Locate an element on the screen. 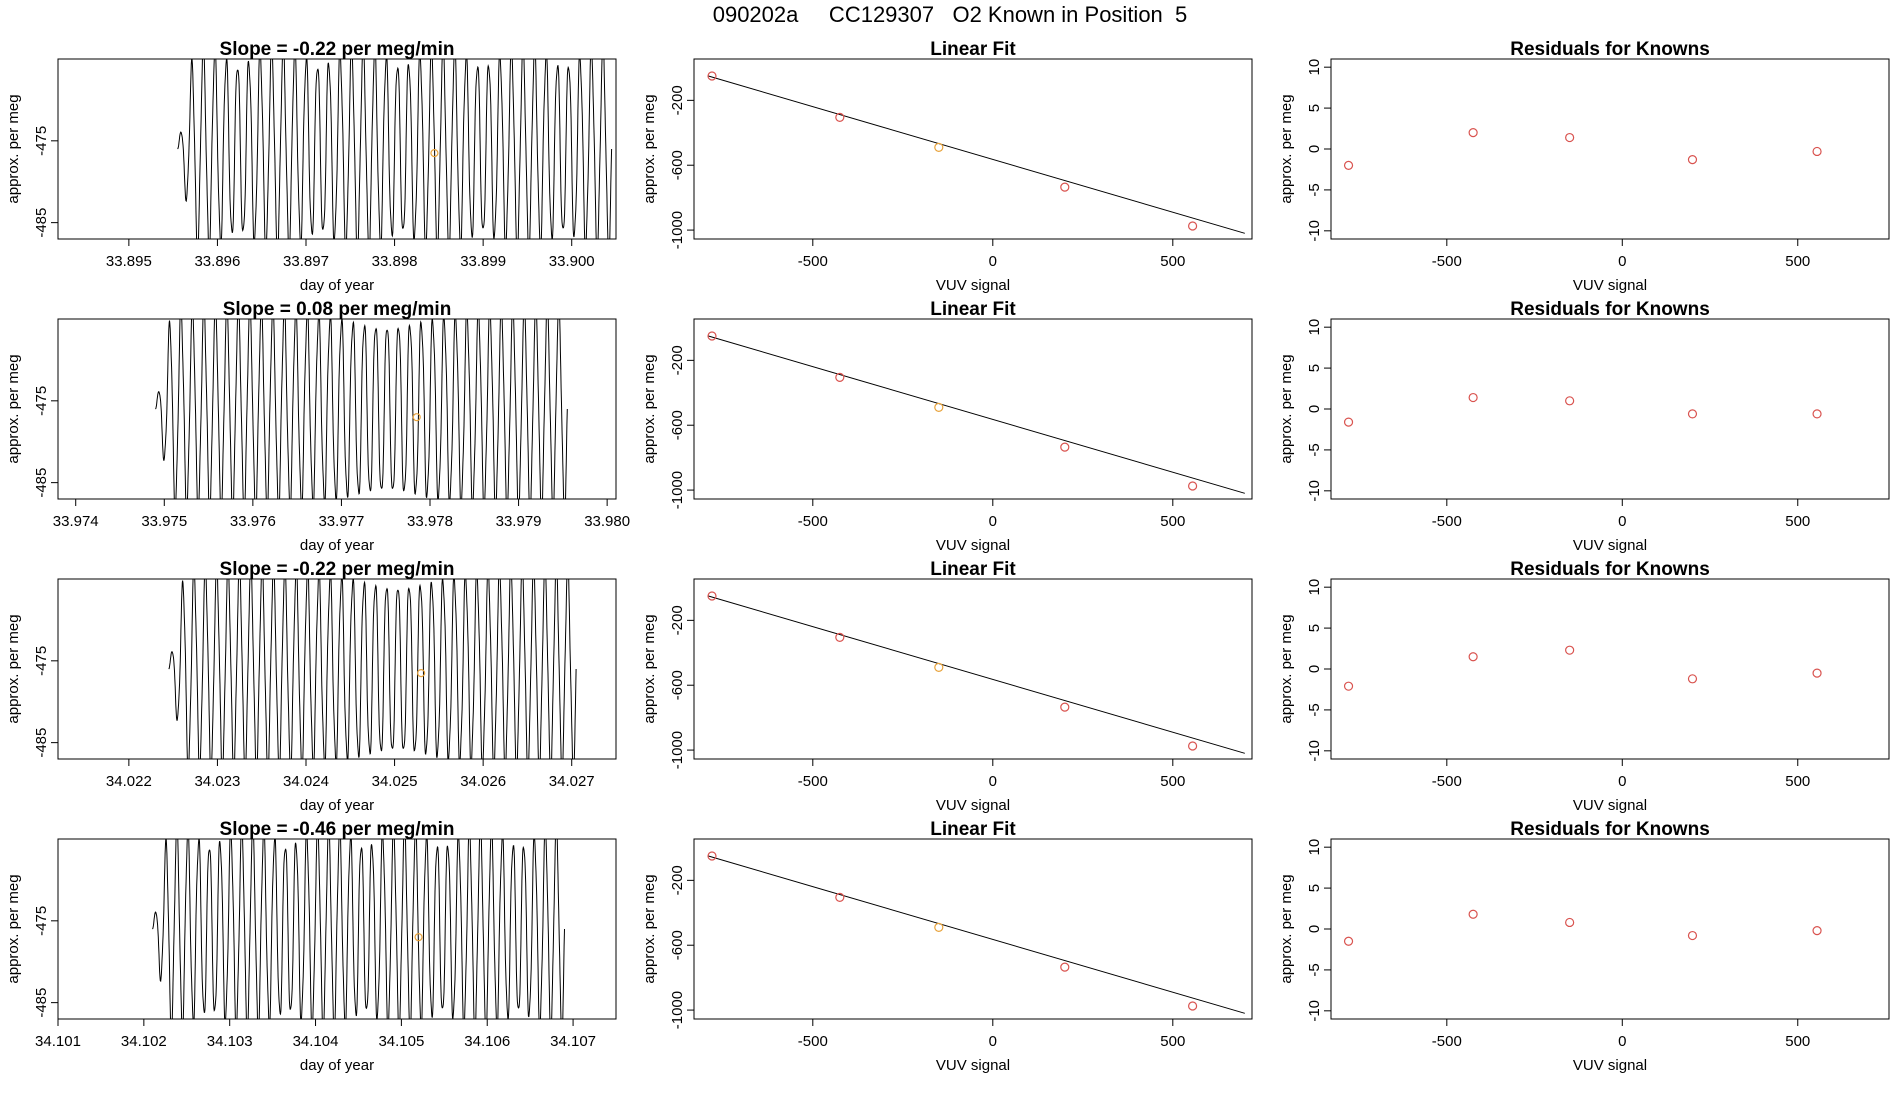 The width and height of the screenshot is (1900, 1100). x-tick-label: 33.898 is located at coordinates (395, 261).